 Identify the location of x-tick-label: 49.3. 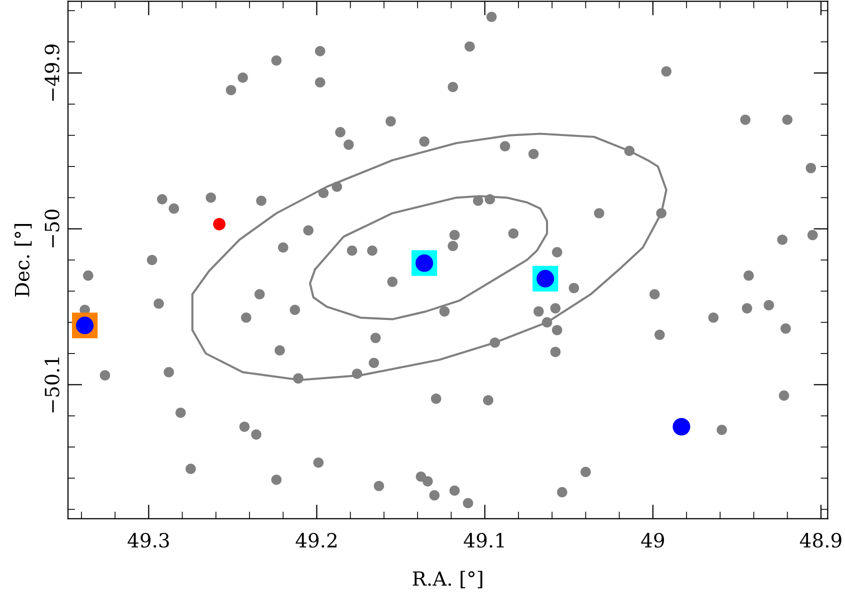
(148, 540).